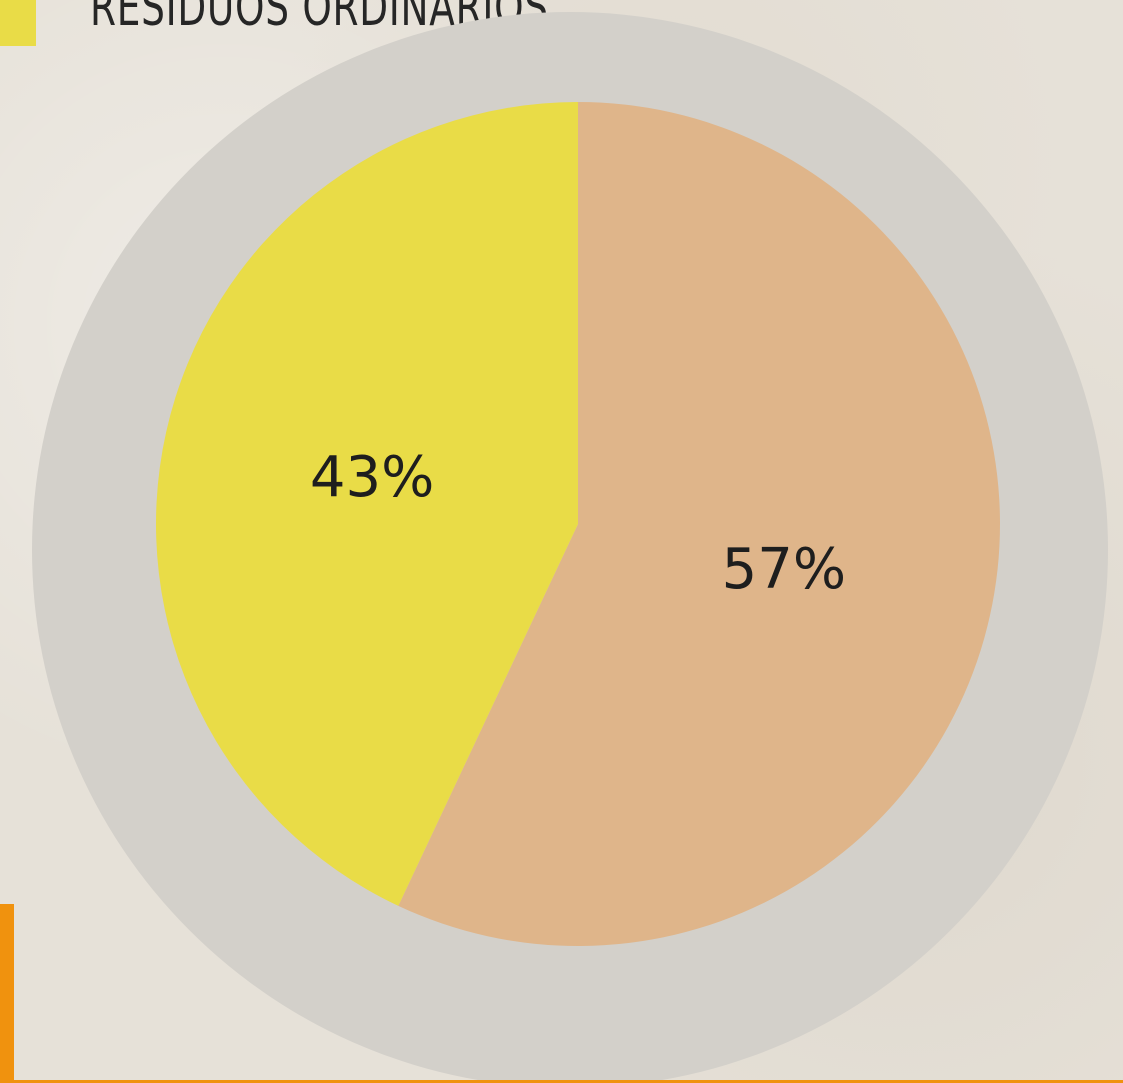  I want to click on legend-swatch, so click(18, 23).